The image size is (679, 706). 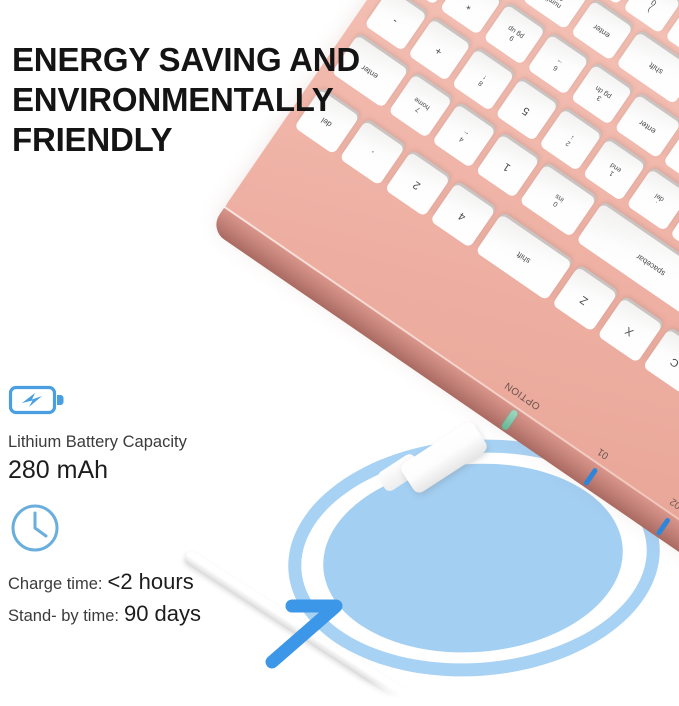 I want to click on charge-time-label: Charge time:, so click(x=55, y=584).